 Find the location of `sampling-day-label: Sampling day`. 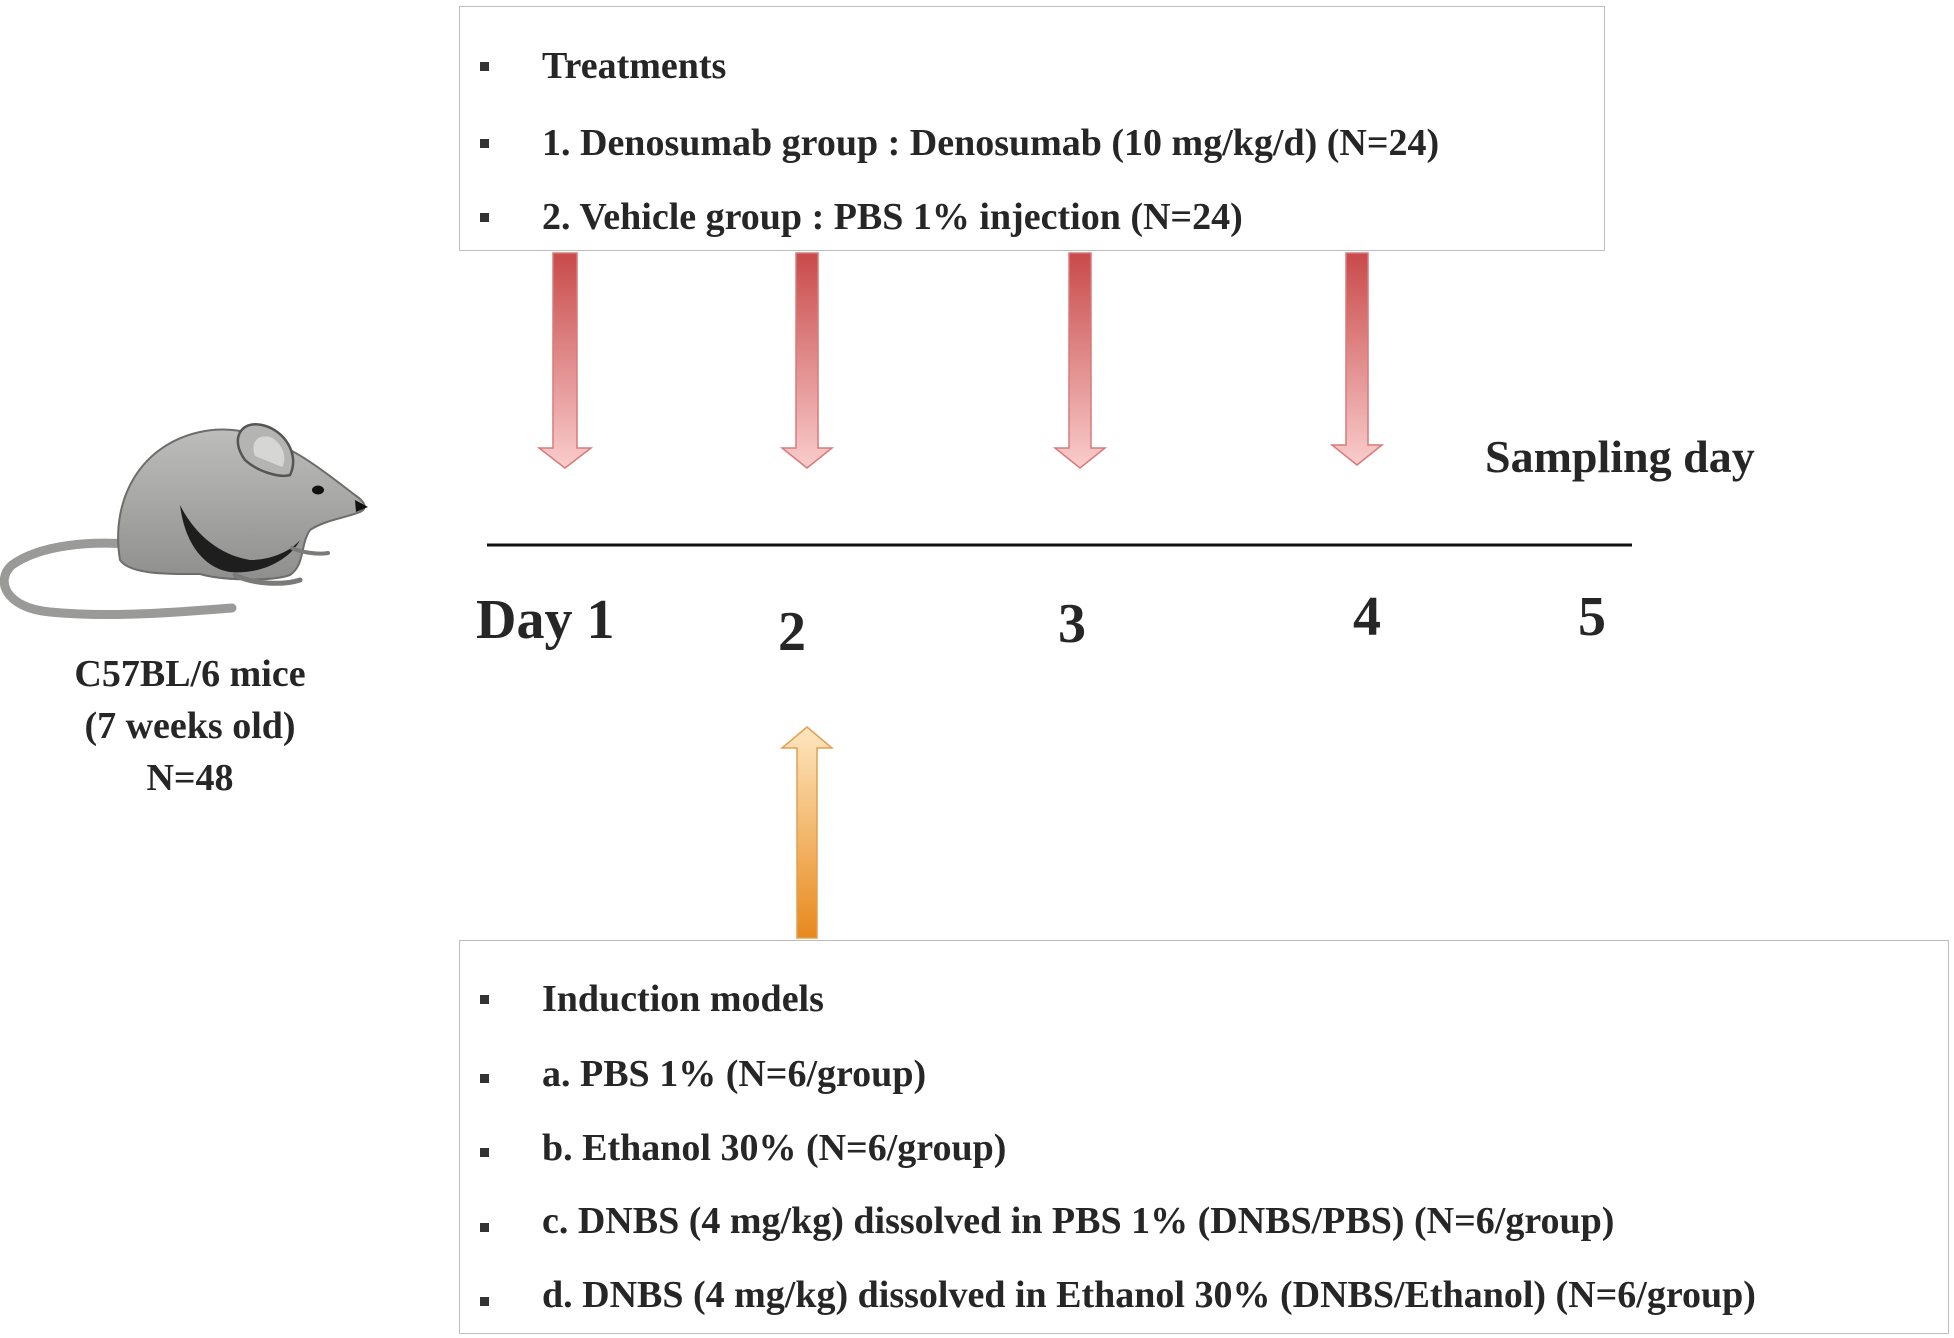

sampling-day-label: Sampling day is located at coordinates (1620, 456).